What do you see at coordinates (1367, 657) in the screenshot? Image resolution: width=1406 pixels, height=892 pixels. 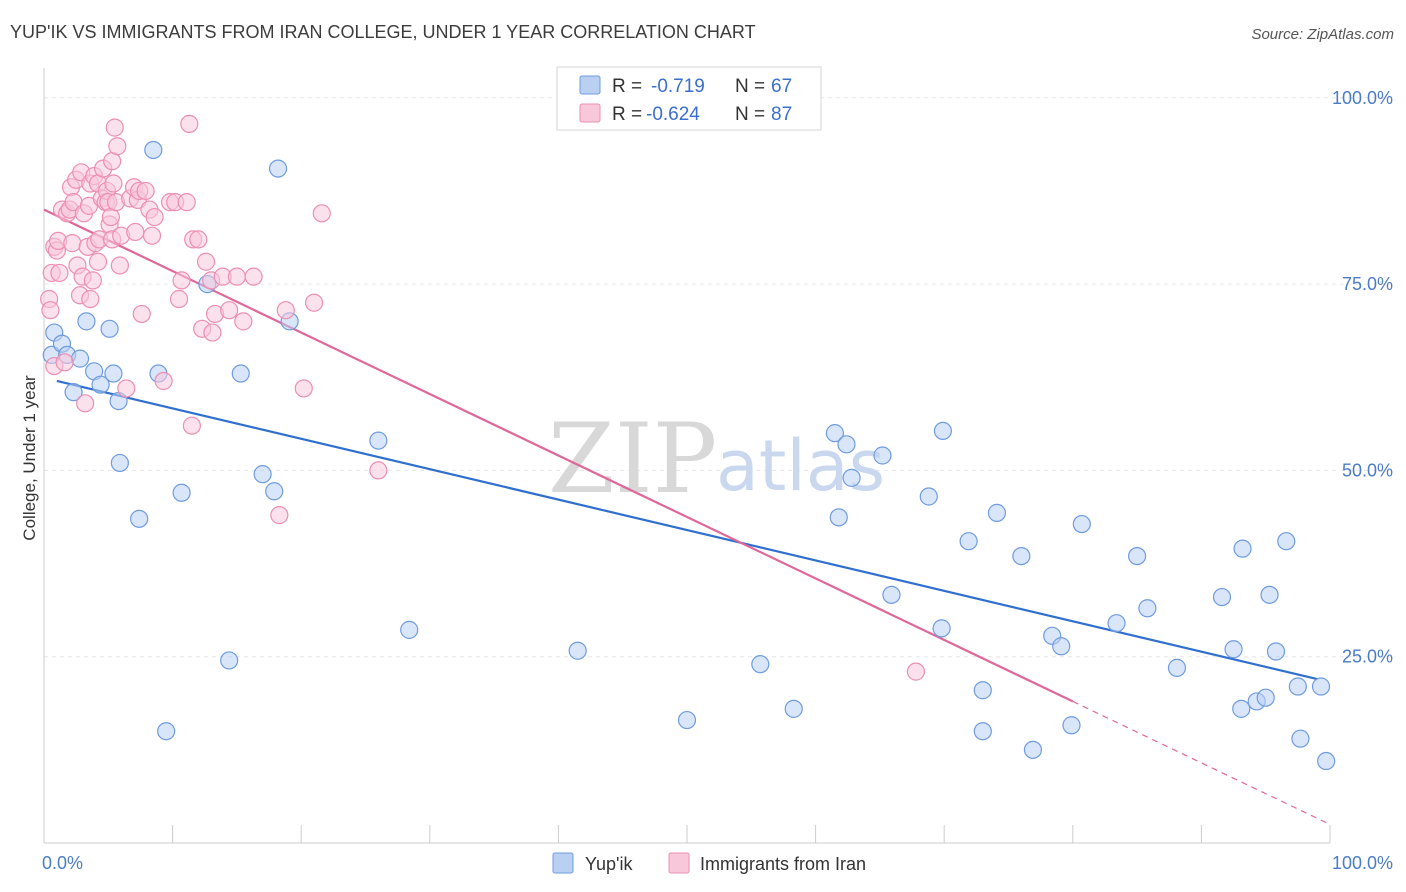 I see `y-tick-label-0: 25.0%` at bounding box center [1367, 657].